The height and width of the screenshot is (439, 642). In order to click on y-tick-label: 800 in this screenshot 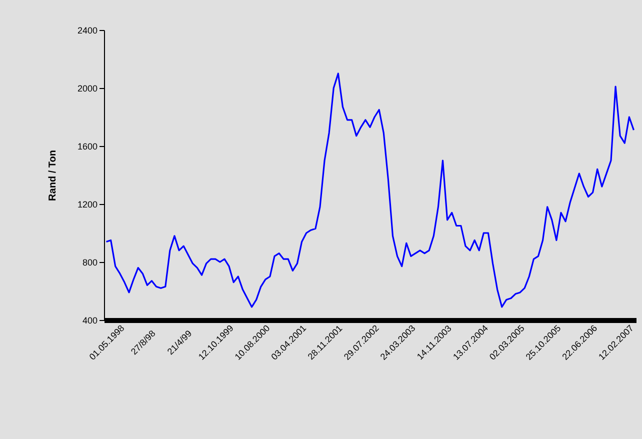, I will do `click(90, 263)`.